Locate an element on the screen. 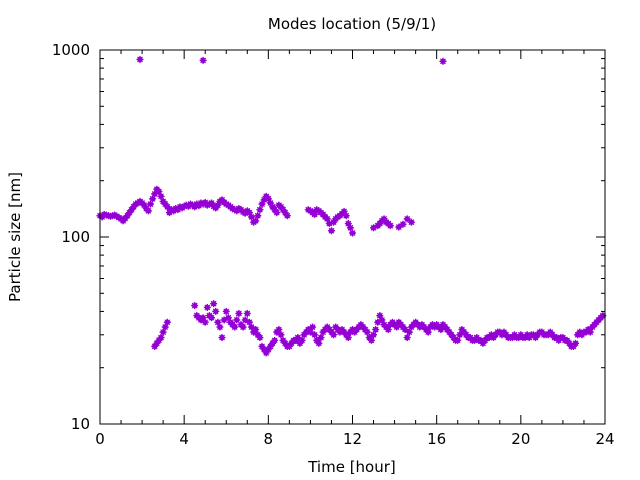 The width and height of the screenshot is (640, 480). x-tick-label: 4 is located at coordinates (184, 439).